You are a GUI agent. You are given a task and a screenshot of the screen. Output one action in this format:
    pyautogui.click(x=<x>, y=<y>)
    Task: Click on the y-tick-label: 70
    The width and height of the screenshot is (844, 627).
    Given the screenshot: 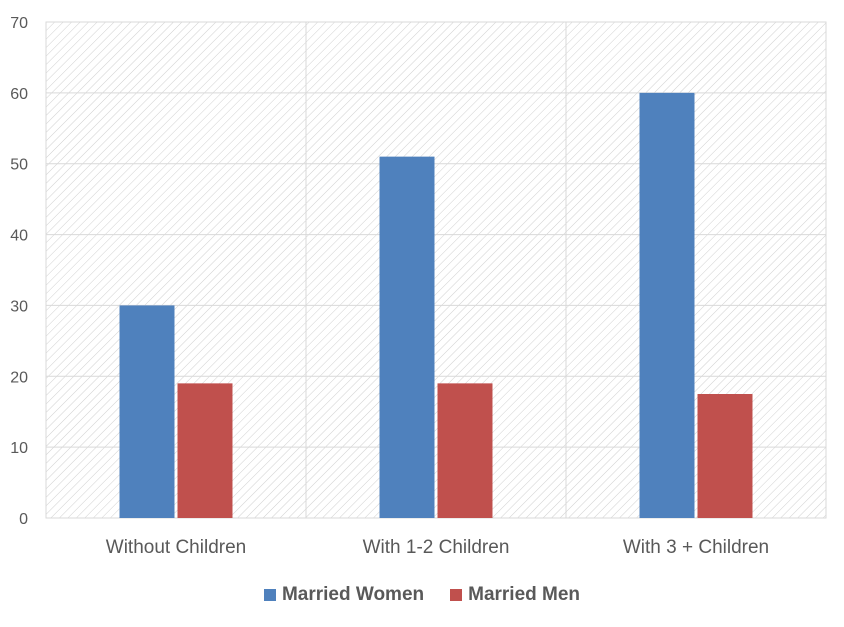 What is the action you would take?
    pyautogui.click(x=19, y=23)
    